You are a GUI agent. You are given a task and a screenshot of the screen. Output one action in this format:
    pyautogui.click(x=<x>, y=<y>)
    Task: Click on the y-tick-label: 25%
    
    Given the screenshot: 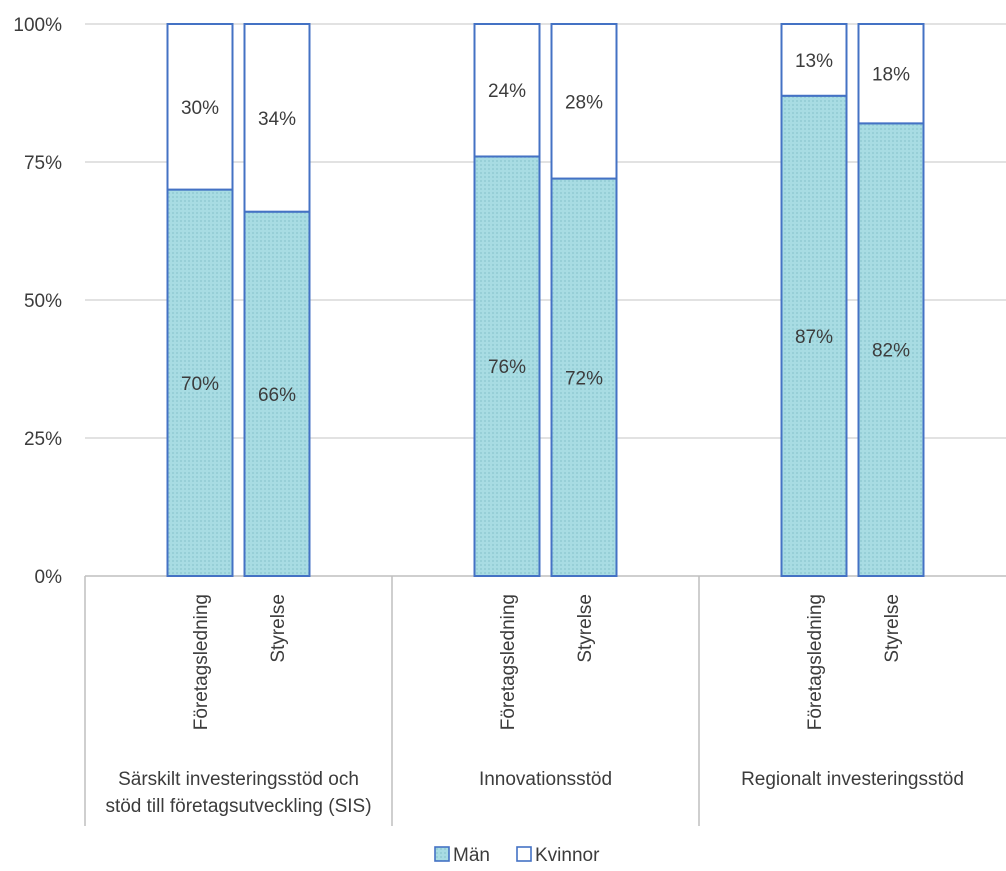 What is the action you would take?
    pyautogui.click(x=43, y=439)
    